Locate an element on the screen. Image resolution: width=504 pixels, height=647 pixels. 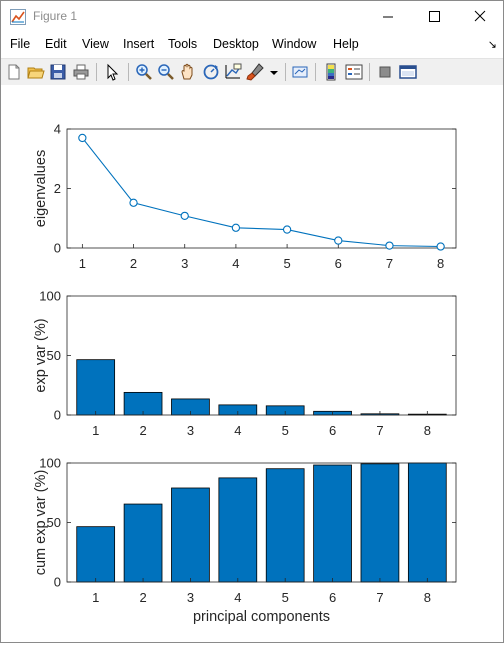
link-plot-icon is located at coordinates (300, 72).